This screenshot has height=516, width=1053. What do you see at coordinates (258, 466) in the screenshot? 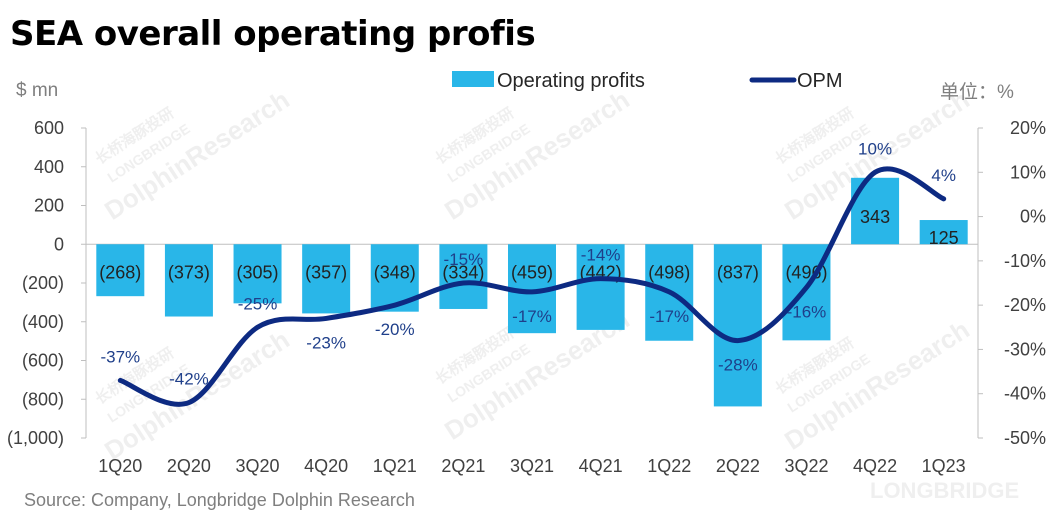
I see `x-tick-label: 3Q20` at bounding box center [258, 466].